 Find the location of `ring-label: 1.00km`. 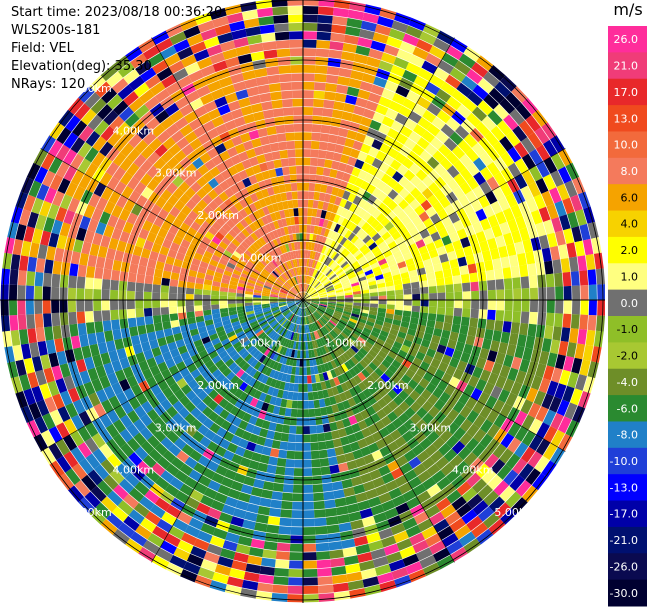

ring-label: 1.00km is located at coordinates (261, 258).